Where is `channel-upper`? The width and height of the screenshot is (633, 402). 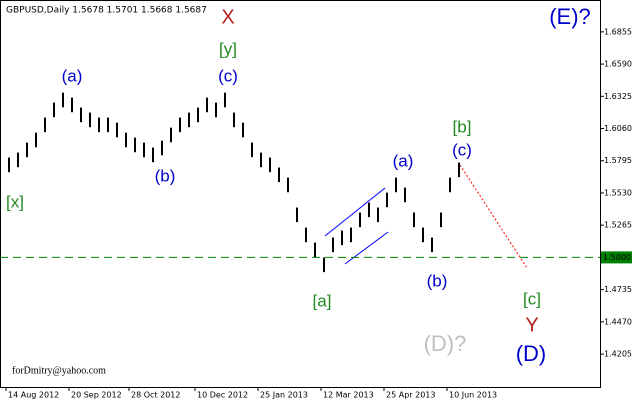 channel-upper is located at coordinates (355, 212).